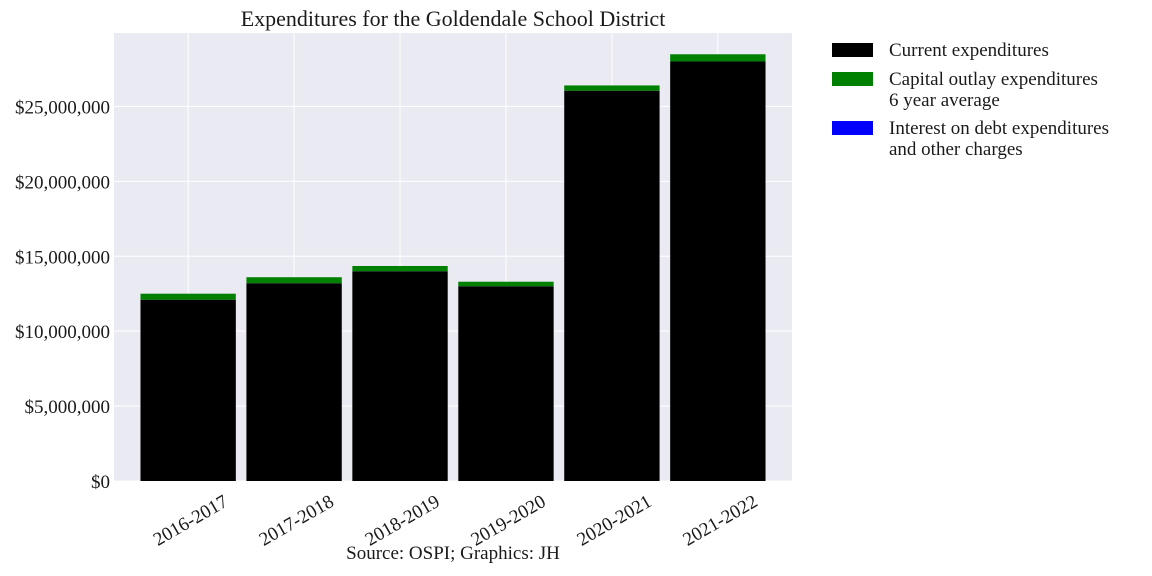  I want to click on bar-0-2021-2022, so click(718, 271).